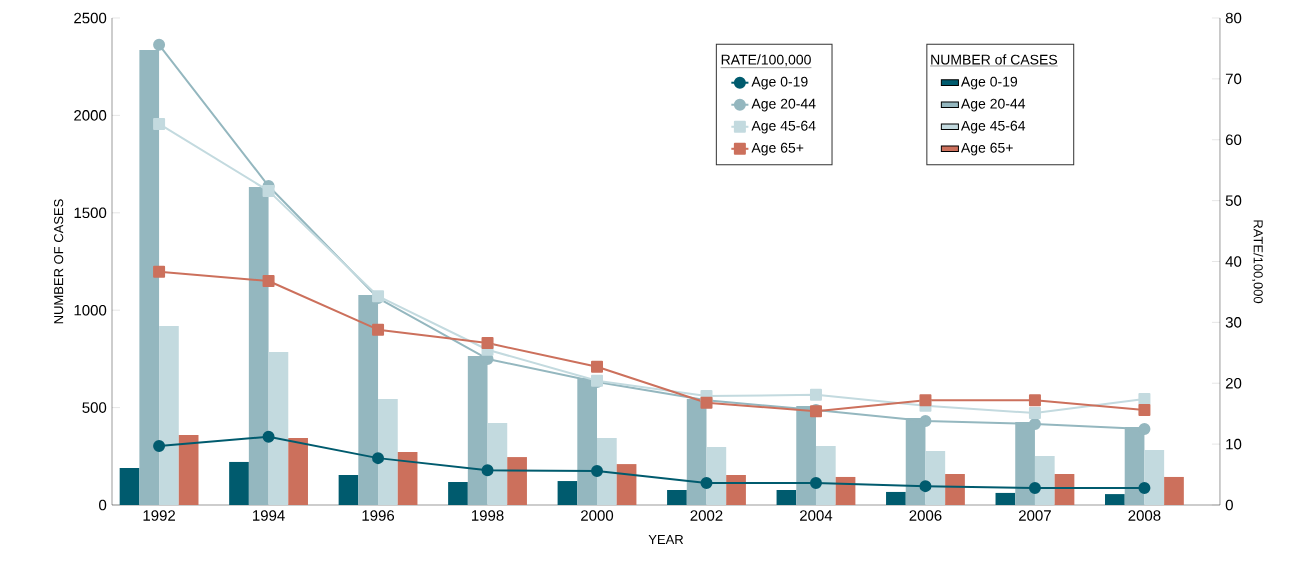  What do you see at coordinates (766, 60) in the screenshot?
I see `annotation: RATE/100,000` at bounding box center [766, 60].